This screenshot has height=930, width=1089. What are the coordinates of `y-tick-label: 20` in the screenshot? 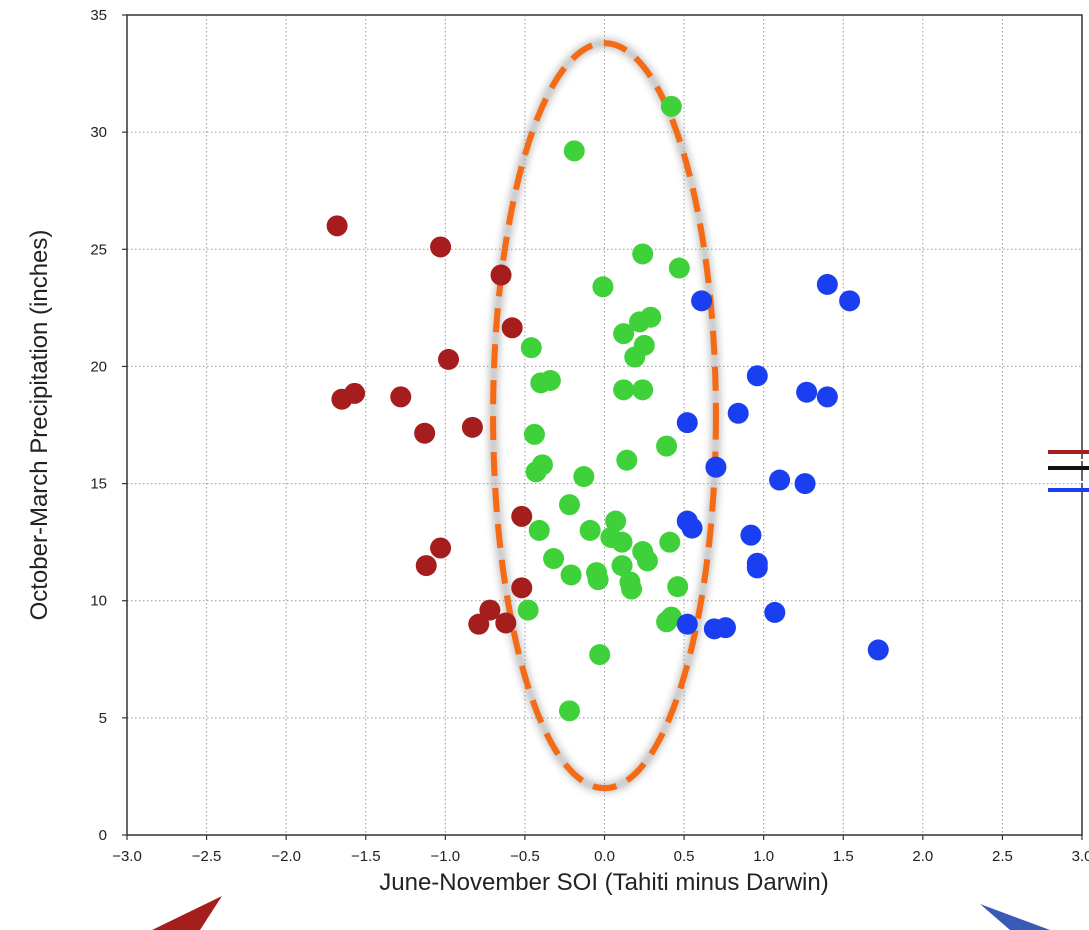 It's located at (98, 366).